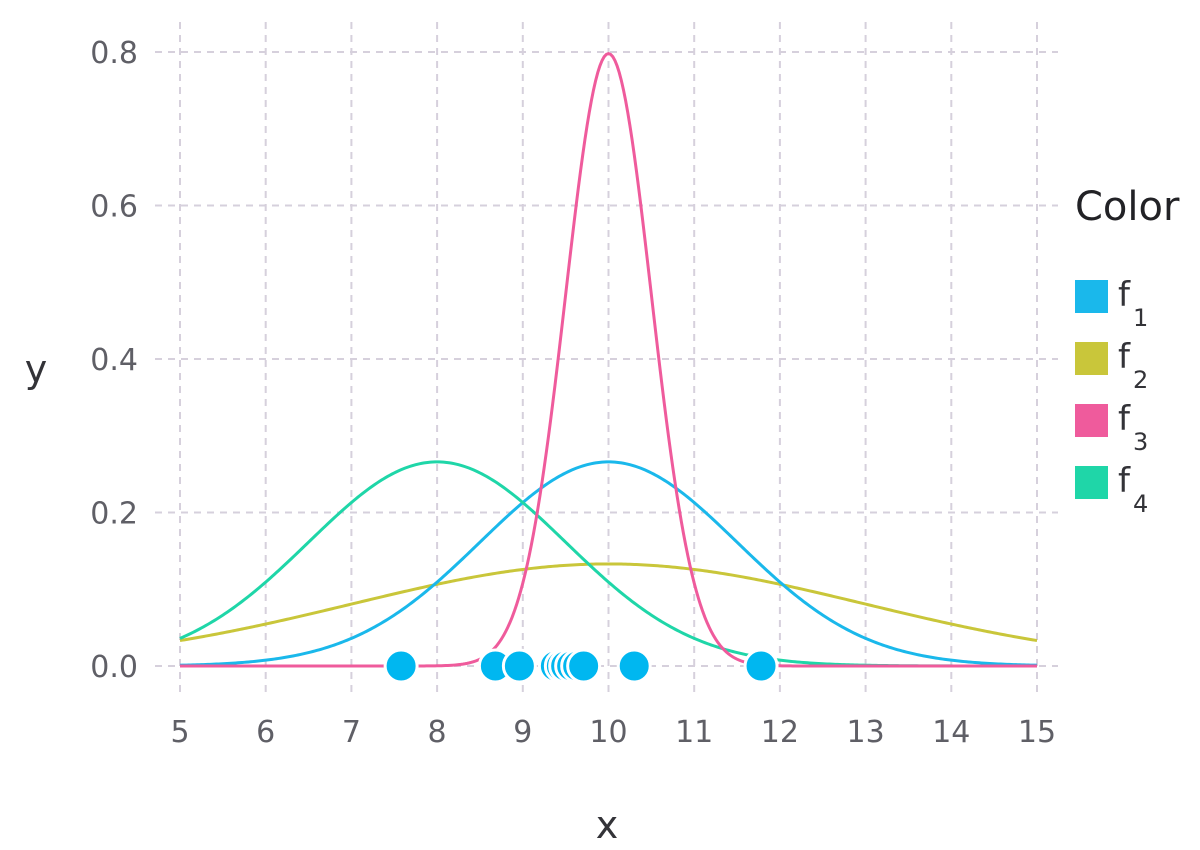  I want to click on data-points, so click(581, 666).